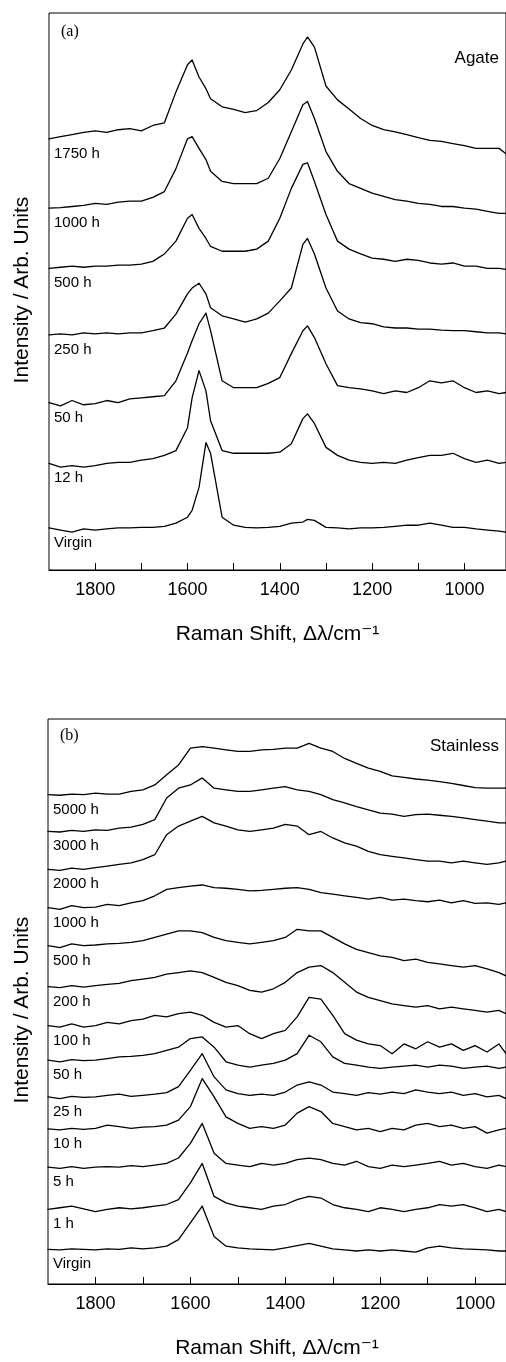 The image size is (506, 1362). Describe the element at coordinates (76, 808) in the screenshot. I see `series-label: 5000 h` at that location.